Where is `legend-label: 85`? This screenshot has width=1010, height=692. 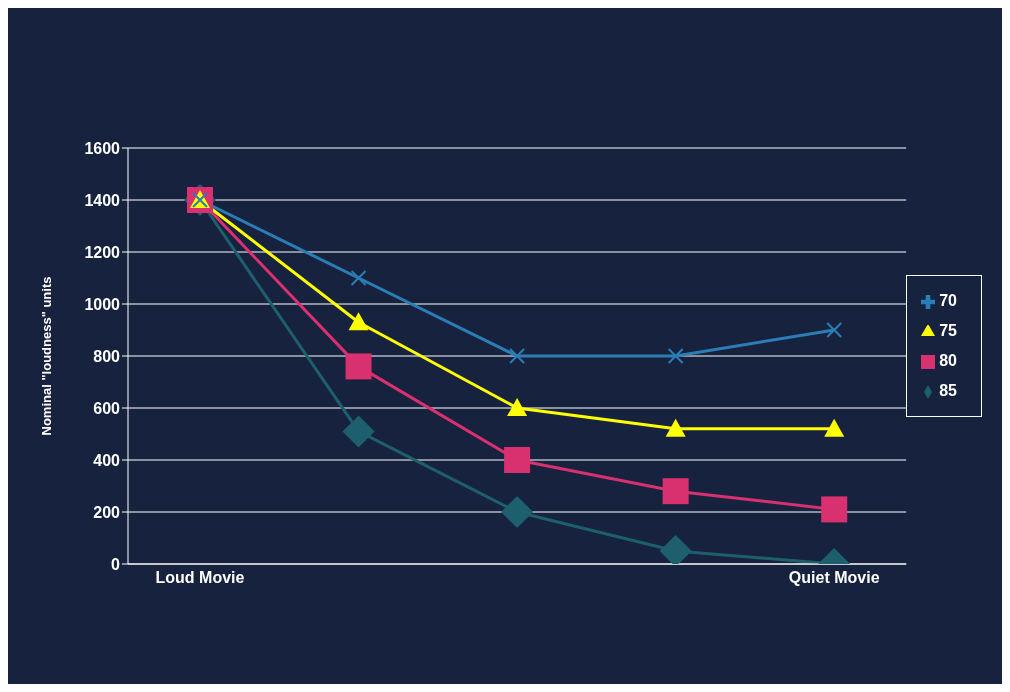 legend-label: 85 is located at coordinates (948, 390).